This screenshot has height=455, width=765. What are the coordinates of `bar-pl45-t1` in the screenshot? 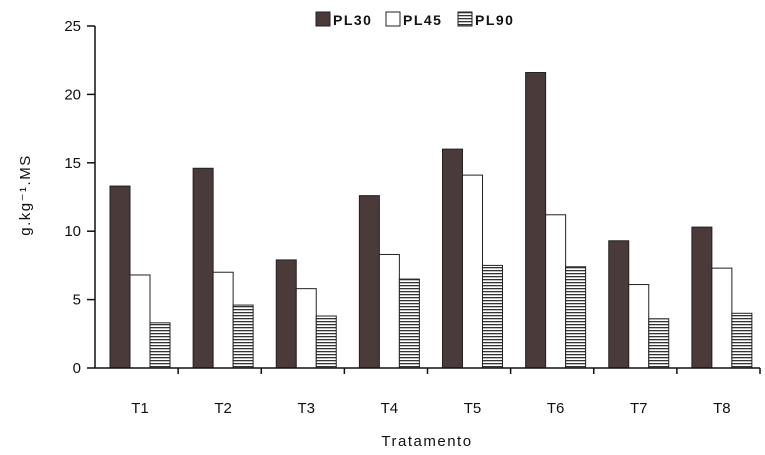 It's located at (140, 321).